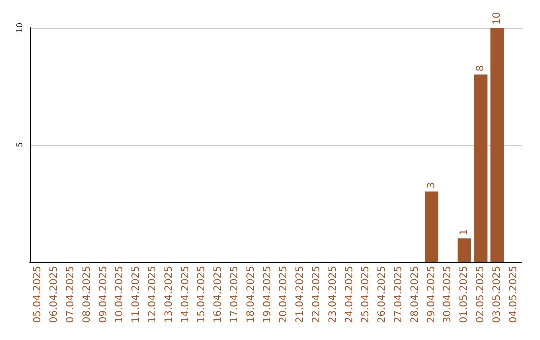 This screenshot has width=540, height=340. Describe the element at coordinates (432, 185) in the screenshot. I see `data-label: 3` at that location.